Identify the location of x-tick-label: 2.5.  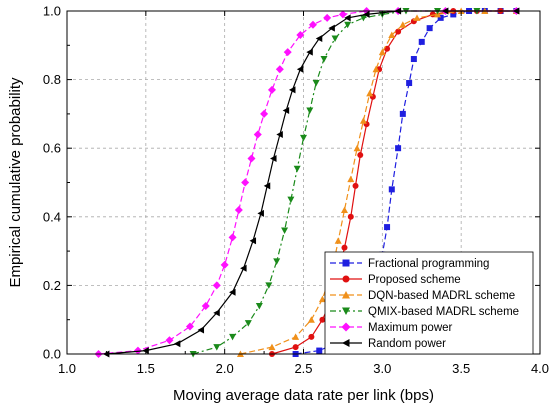
(303, 368).